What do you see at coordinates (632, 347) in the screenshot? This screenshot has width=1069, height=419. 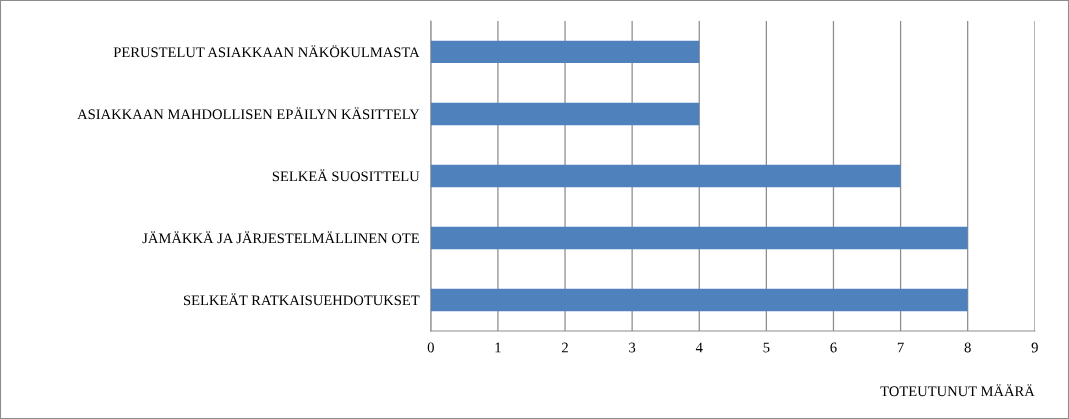 I see `x-tick-label: 3` at bounding box center [632, 347].